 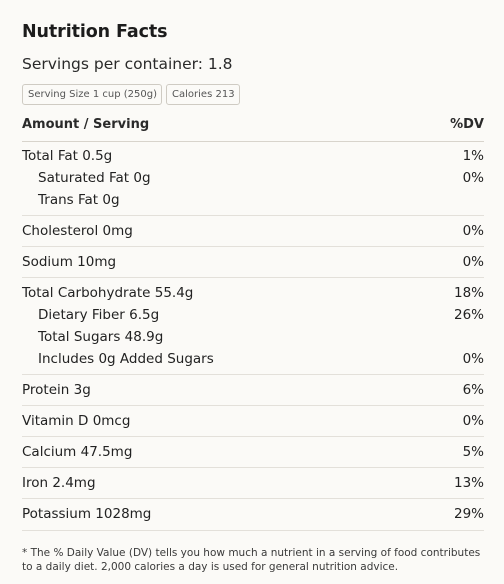 What do you see at coordinates (94, 178) in the screenshot?
I see `nutrient-label: Saturated Fat 0g` at bounding box center [94, 178].